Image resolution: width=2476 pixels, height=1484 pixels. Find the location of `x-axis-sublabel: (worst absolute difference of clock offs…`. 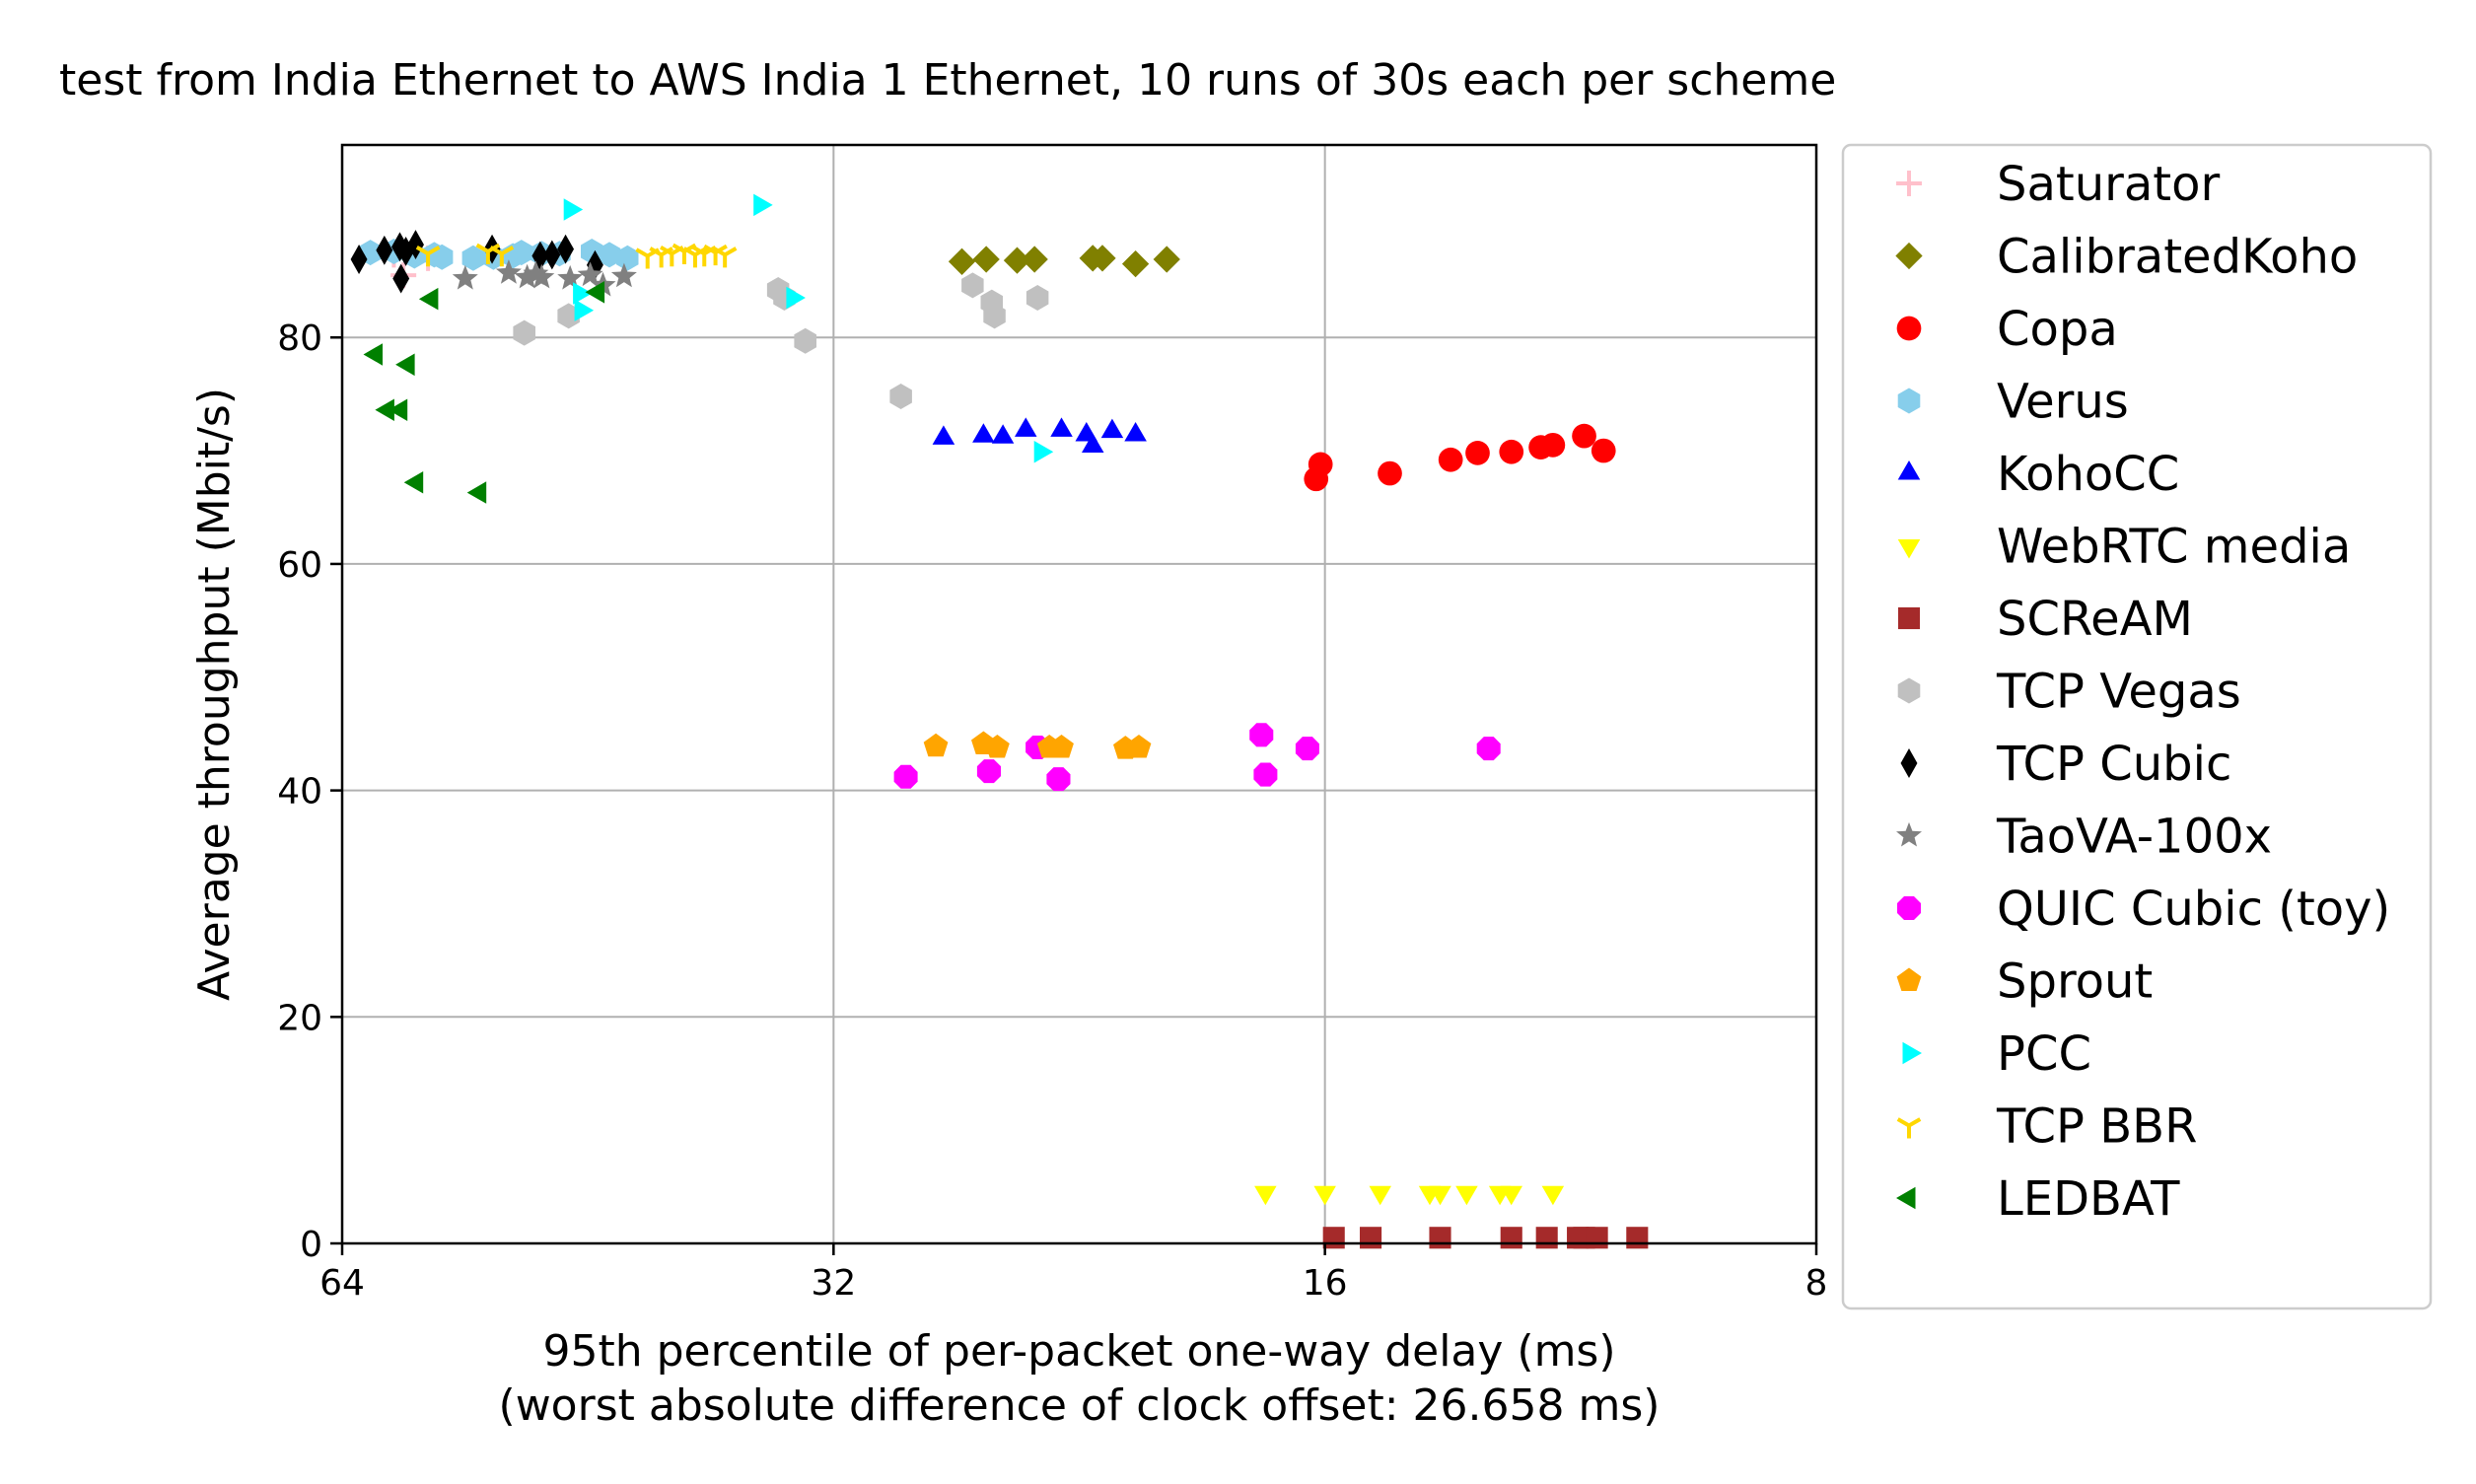

x-axis-sublabel: (worst absolute difference of clock offs… is located at coordinates (1080, 1405).